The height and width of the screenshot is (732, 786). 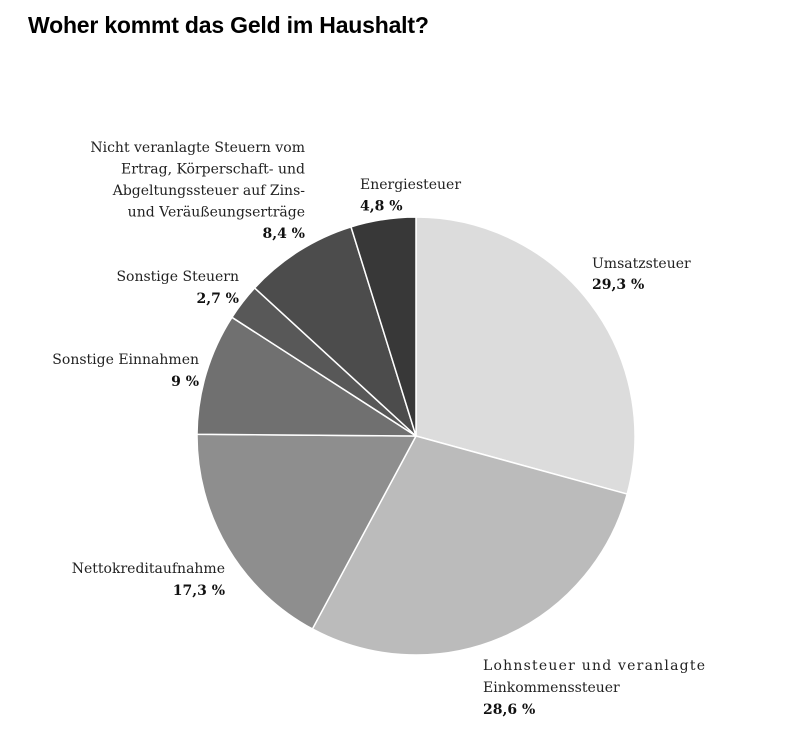 I want to click on slice-label-4: Sonstige Einnahmen 9 %, so click(x=125, y=371).